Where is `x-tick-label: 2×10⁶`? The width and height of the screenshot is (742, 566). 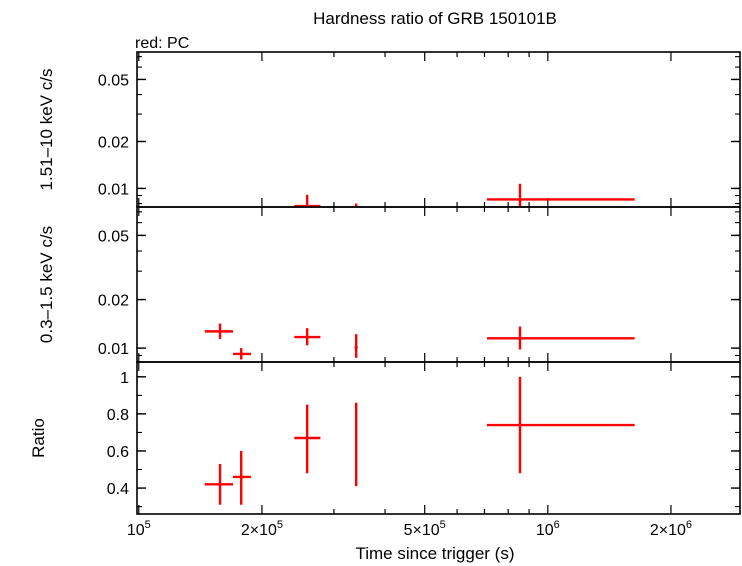 x-tick-label: 2×10⁶ is located at coordinates (671, 529).